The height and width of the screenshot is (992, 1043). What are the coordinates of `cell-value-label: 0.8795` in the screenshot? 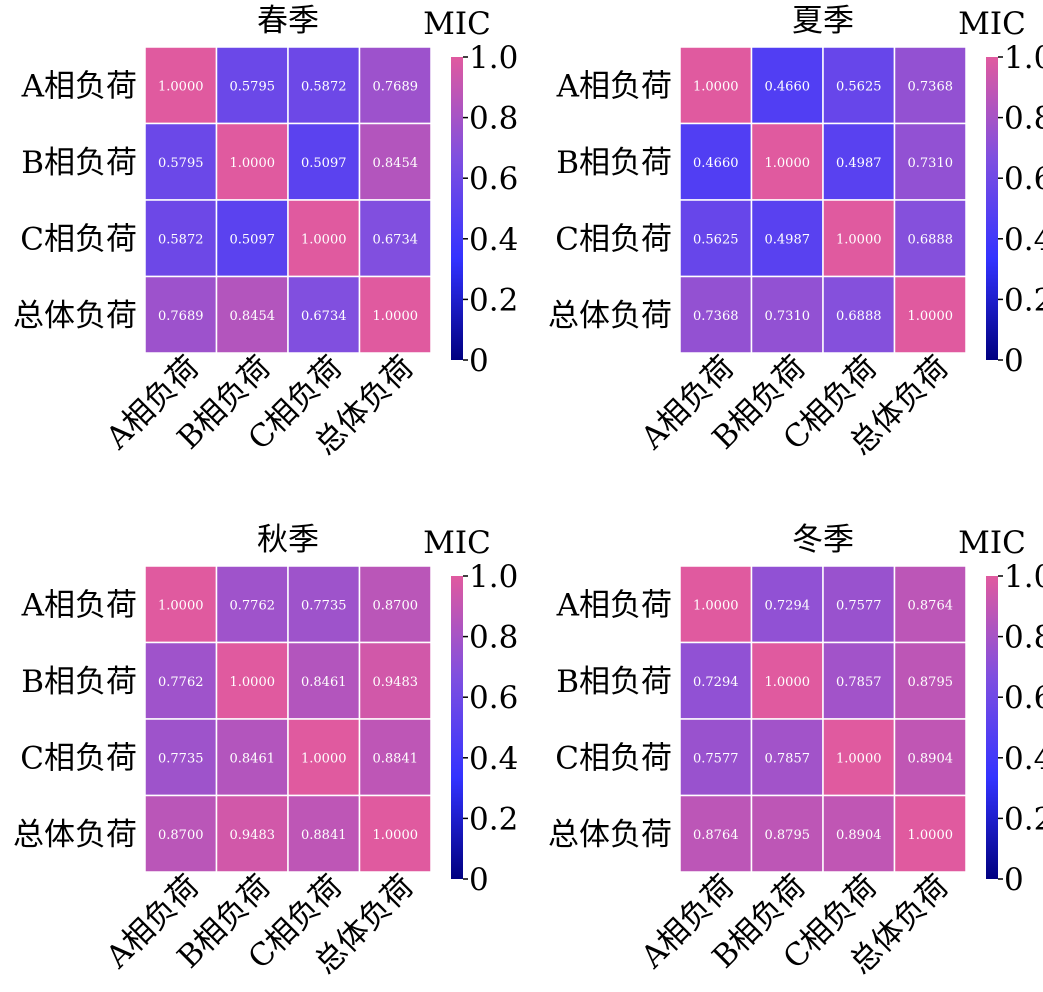 It's located at (931, 682).